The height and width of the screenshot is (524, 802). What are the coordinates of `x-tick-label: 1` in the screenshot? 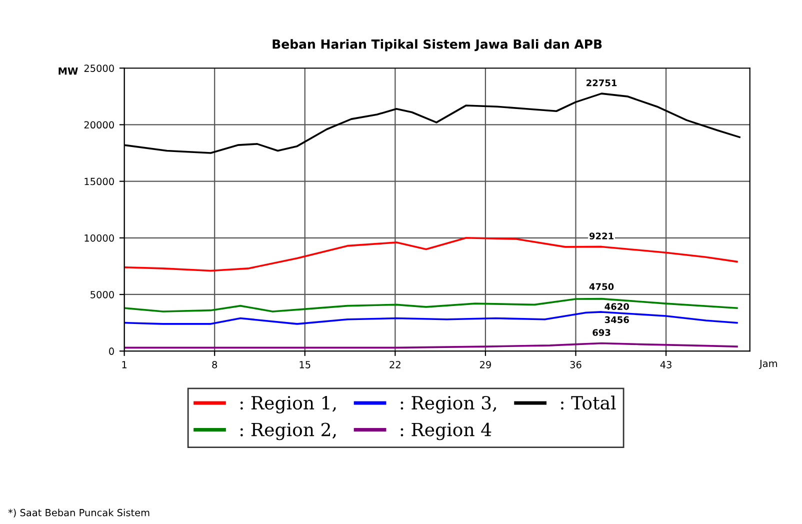 It's located at (124, 364).